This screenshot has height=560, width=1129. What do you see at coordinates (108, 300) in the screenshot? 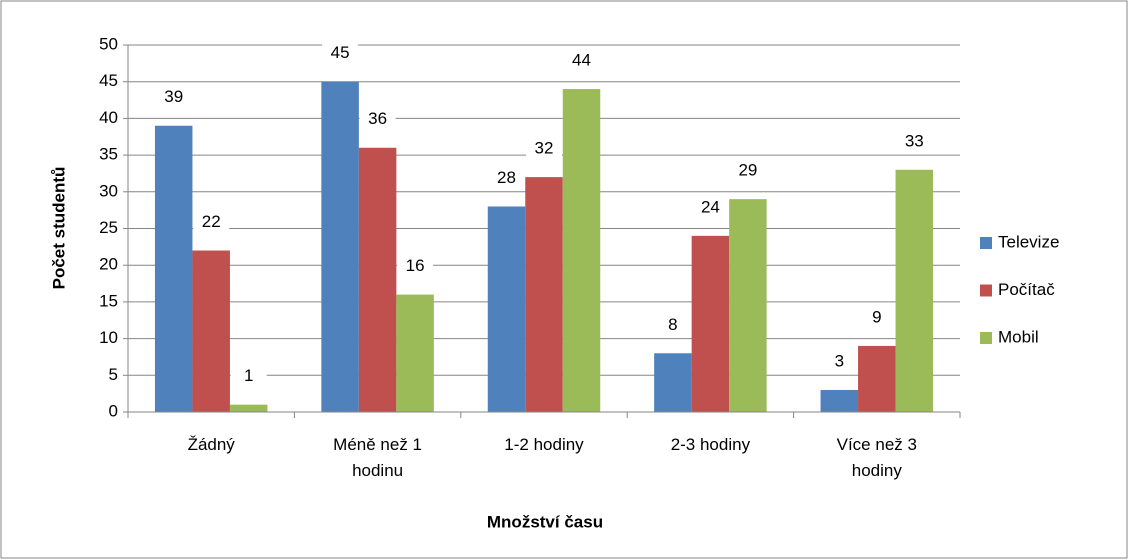
I see `y-tick-label: 15` at bounding box center [108, 300].